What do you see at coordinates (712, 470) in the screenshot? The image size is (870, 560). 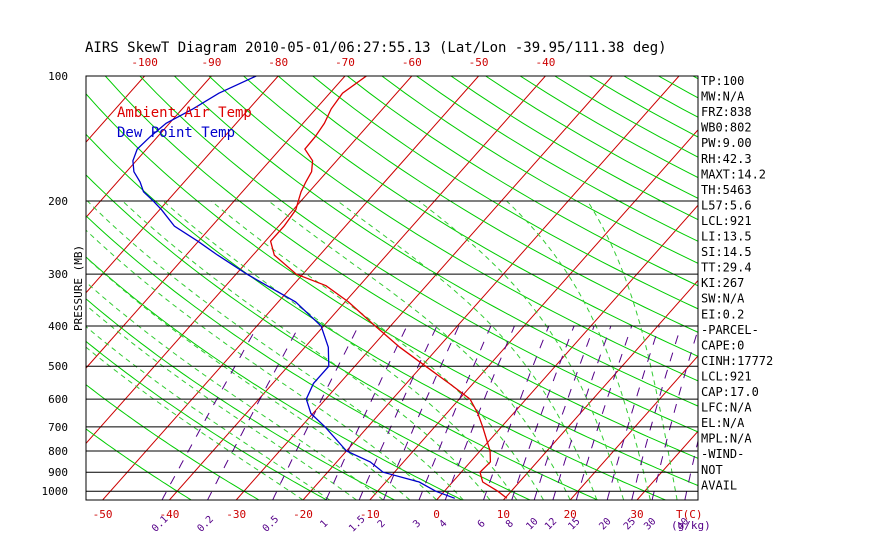 I see `index-item: NOT` at bounding box center [712, 470].